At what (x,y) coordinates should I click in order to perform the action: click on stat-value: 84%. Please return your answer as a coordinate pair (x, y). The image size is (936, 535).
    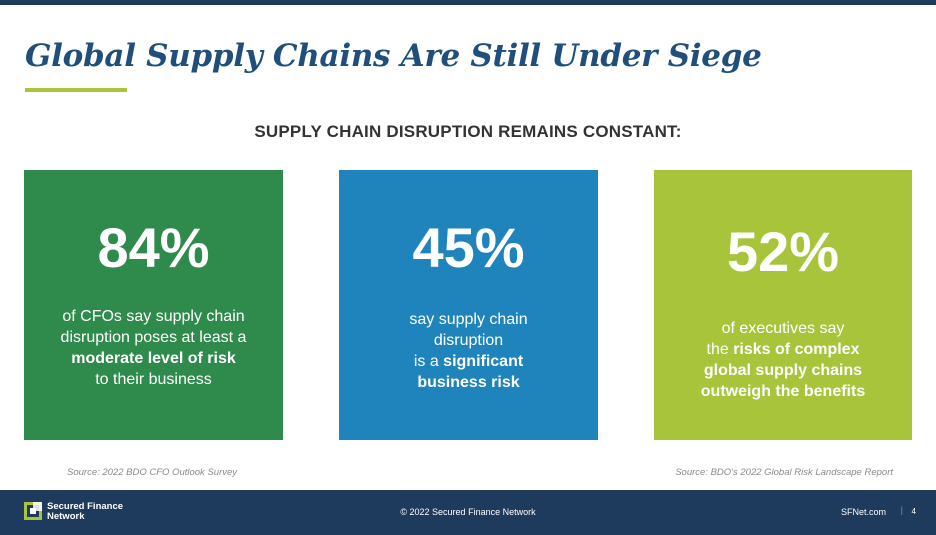
    Looking at the image, I should click on (153, 247).